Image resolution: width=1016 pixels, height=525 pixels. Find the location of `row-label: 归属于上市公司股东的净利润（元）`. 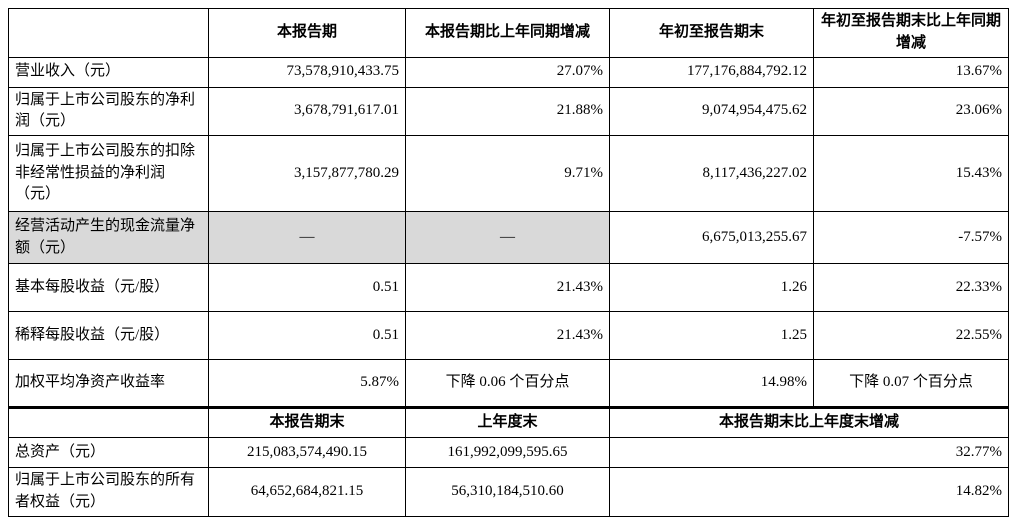

row-label: 归属于上市公司股东的净利润（元） is located at coordinates (108, 111).